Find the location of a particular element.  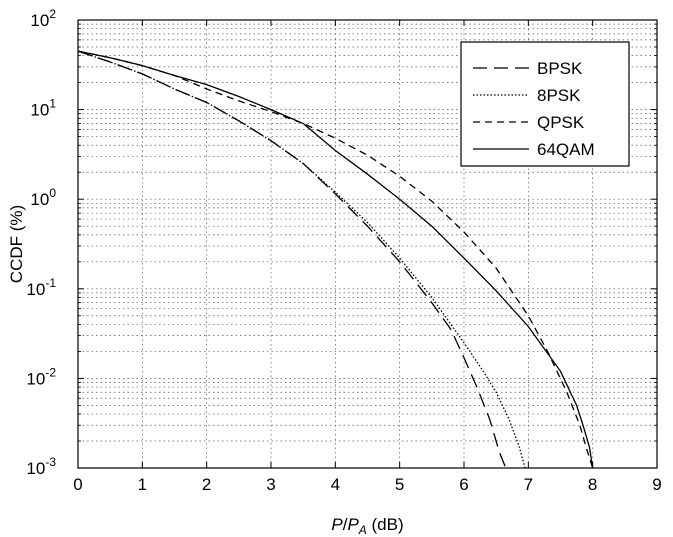

x-tick-label: 6 is located at coordinates (463, 484).